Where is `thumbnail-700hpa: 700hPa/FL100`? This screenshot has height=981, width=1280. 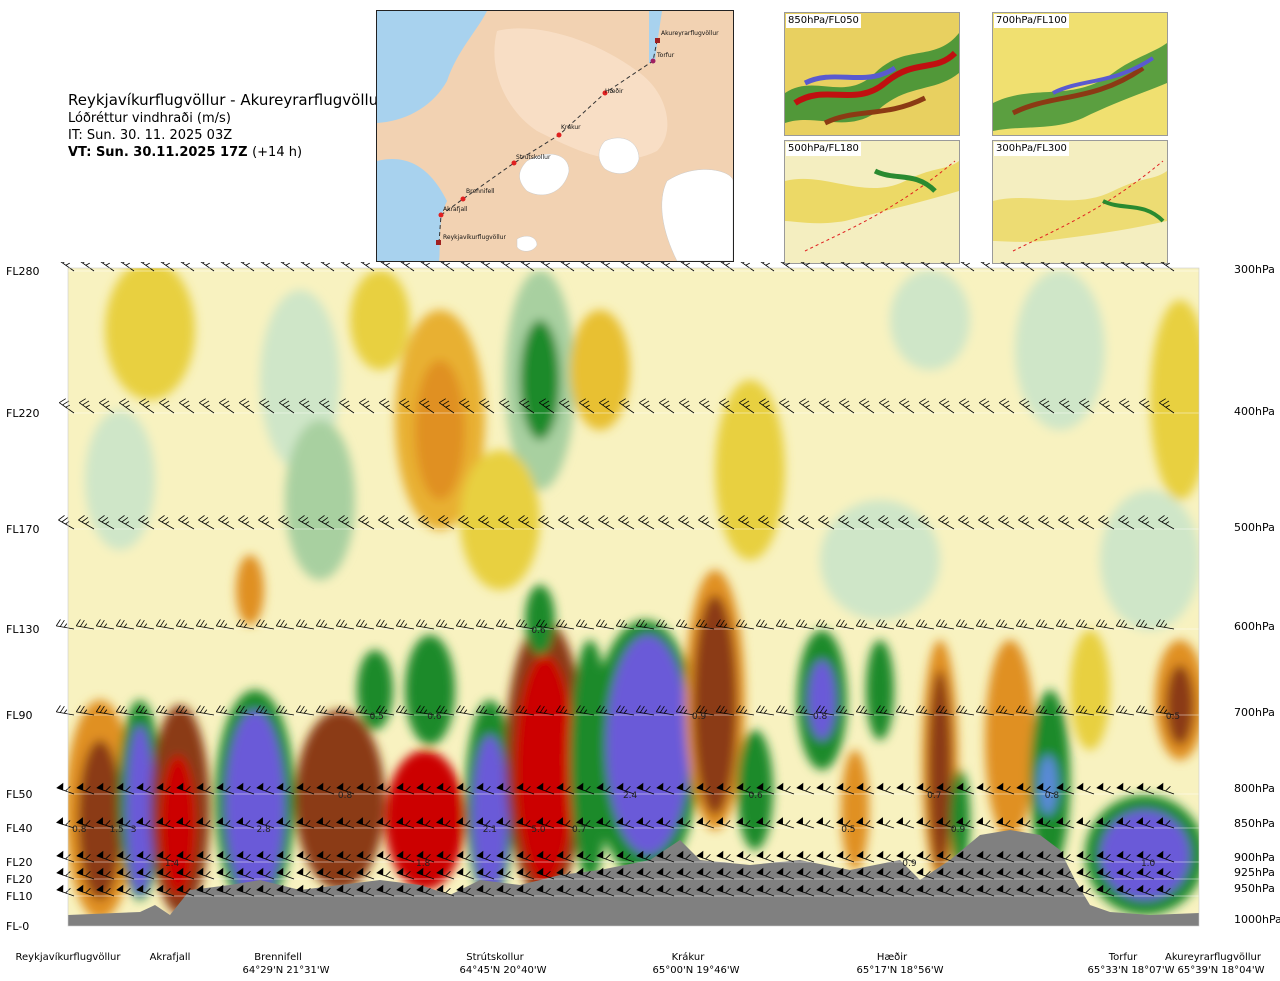 thumbnail-700hpa: 700hPa/FL100 is located at coordinates (1080, 74).